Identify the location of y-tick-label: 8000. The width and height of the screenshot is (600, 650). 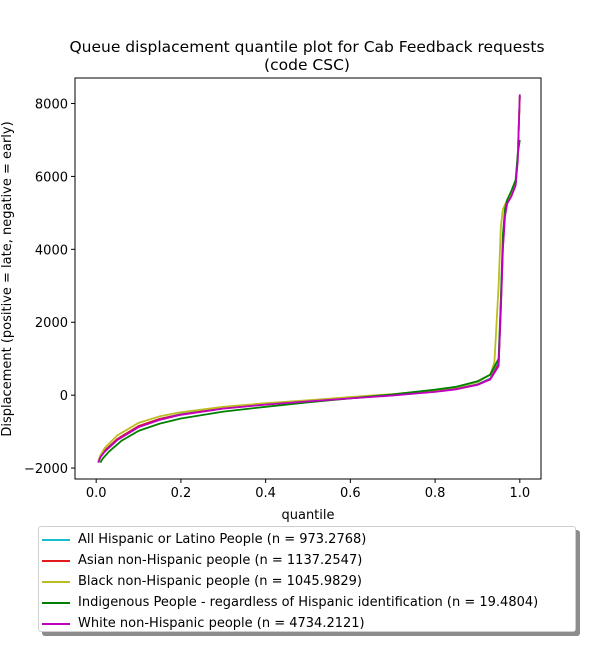
(51, 105).